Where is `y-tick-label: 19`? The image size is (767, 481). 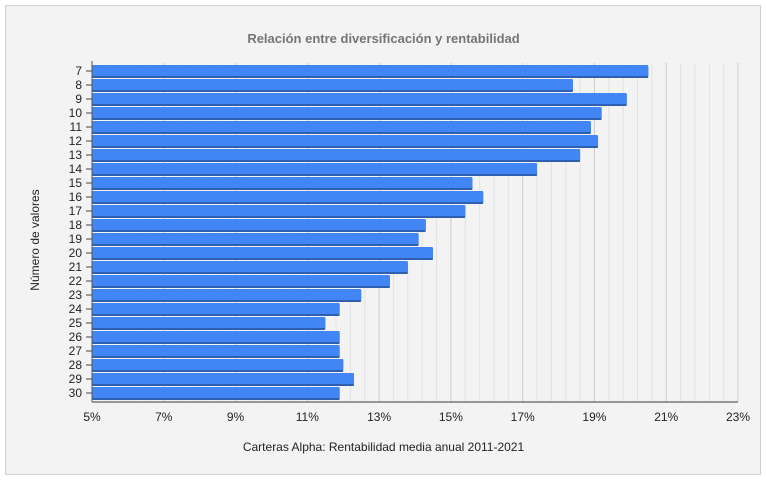 y-tick-label: 19 is located at coordinates (76, 239).